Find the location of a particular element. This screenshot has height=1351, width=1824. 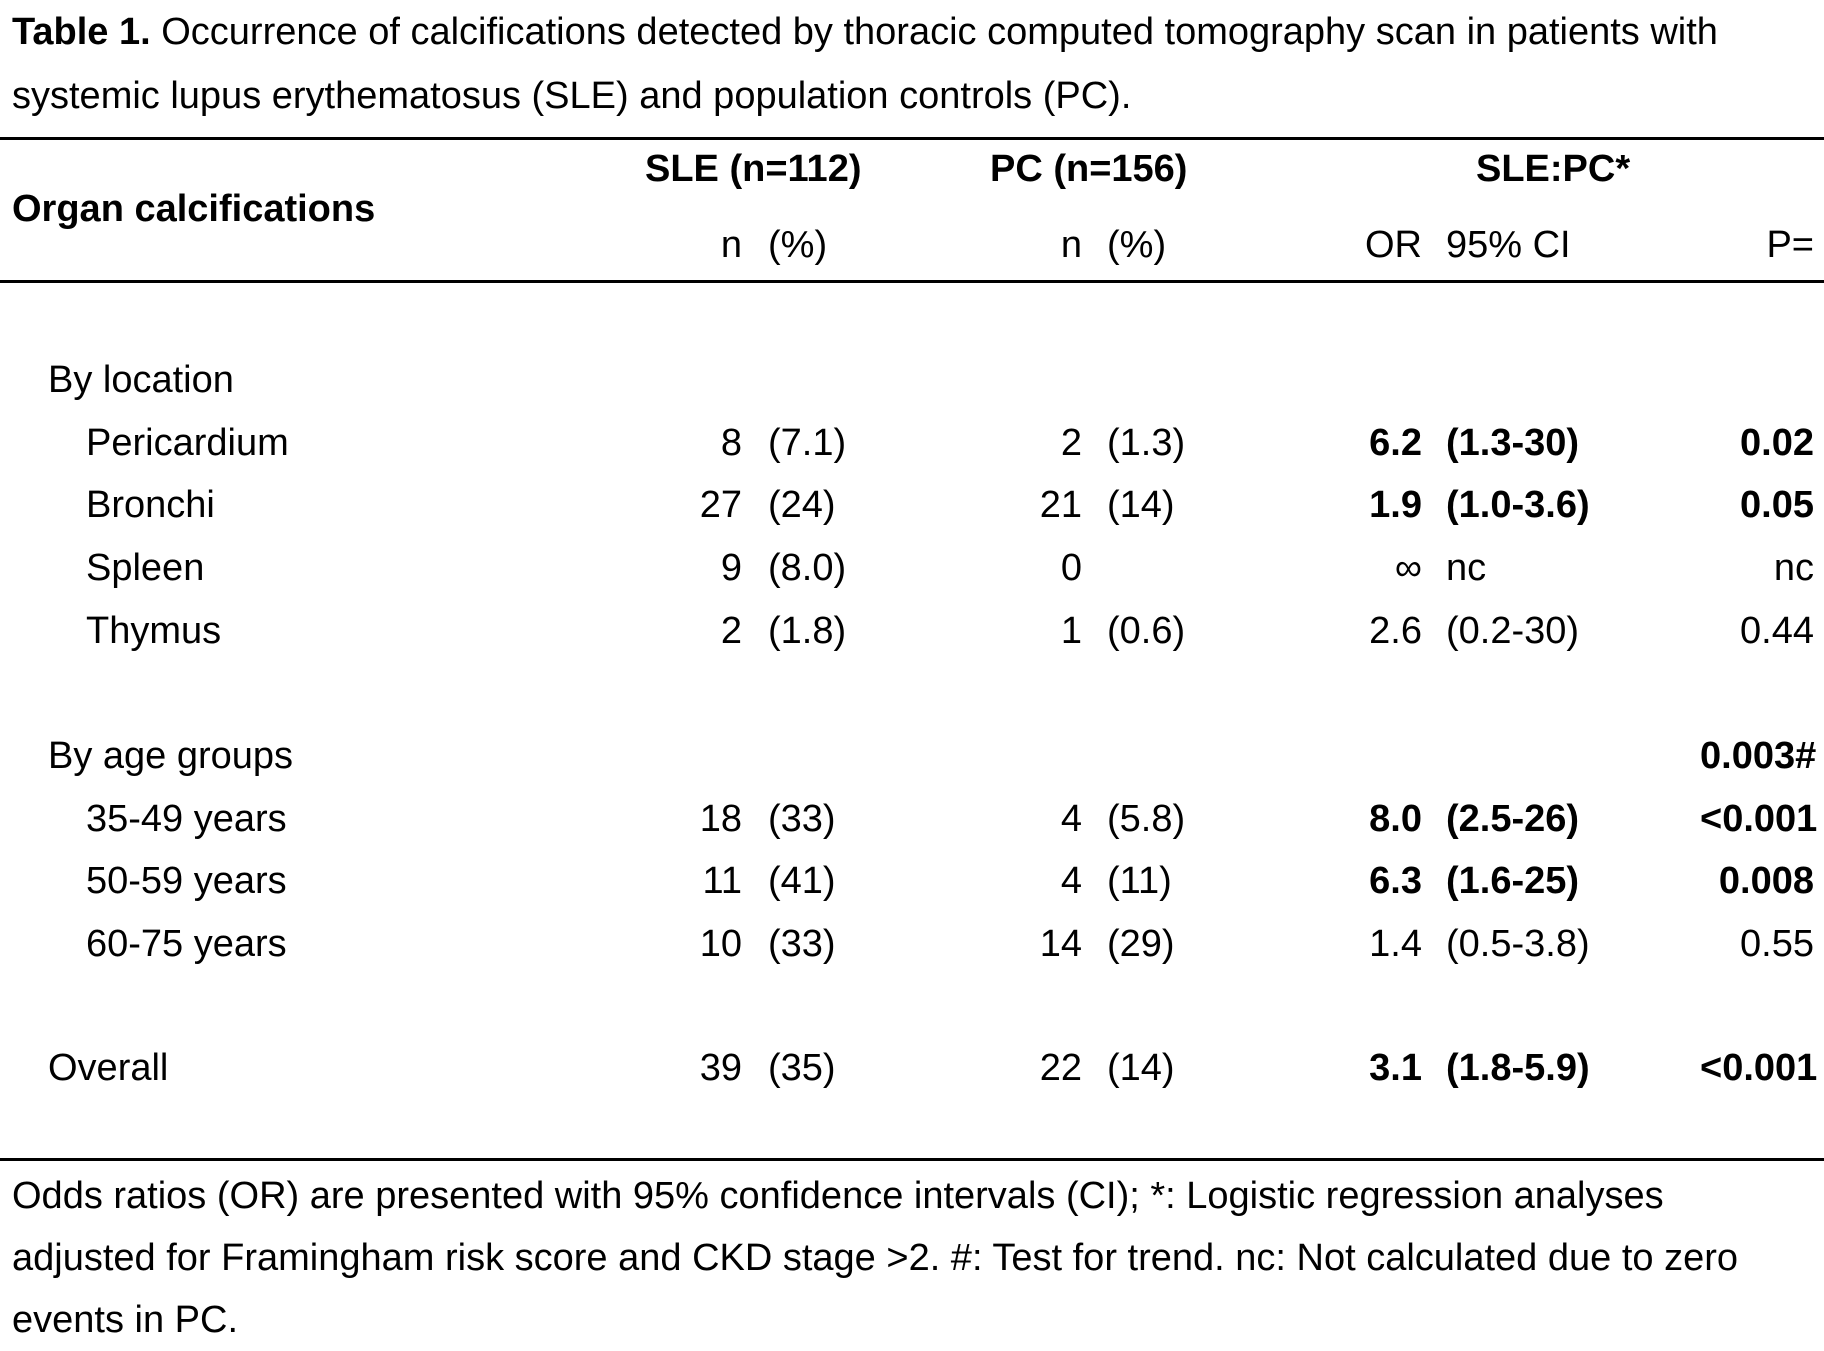

overall-pc-n: 22 is located at coordinates (1060, 1068).